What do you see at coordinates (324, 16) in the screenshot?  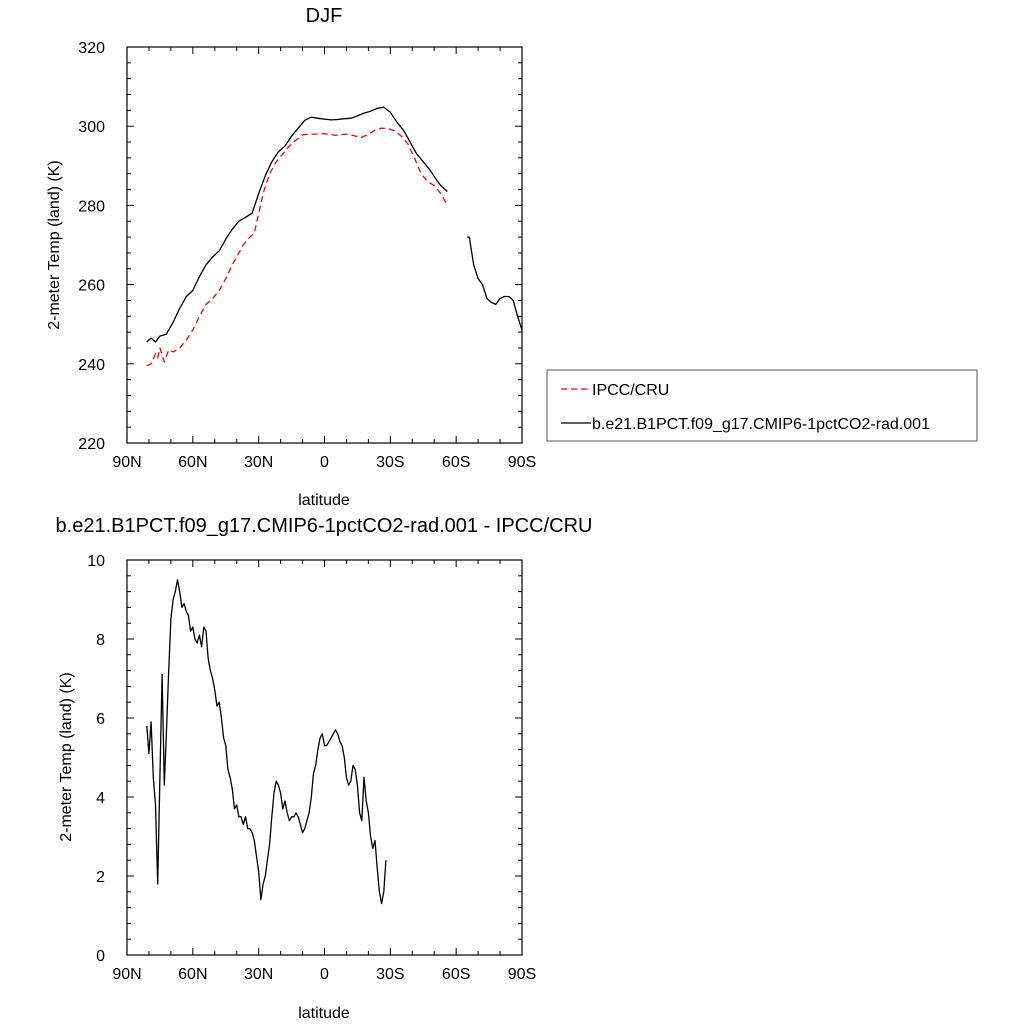 I see `chart-title: DJF` at bounding box center [324, 16].